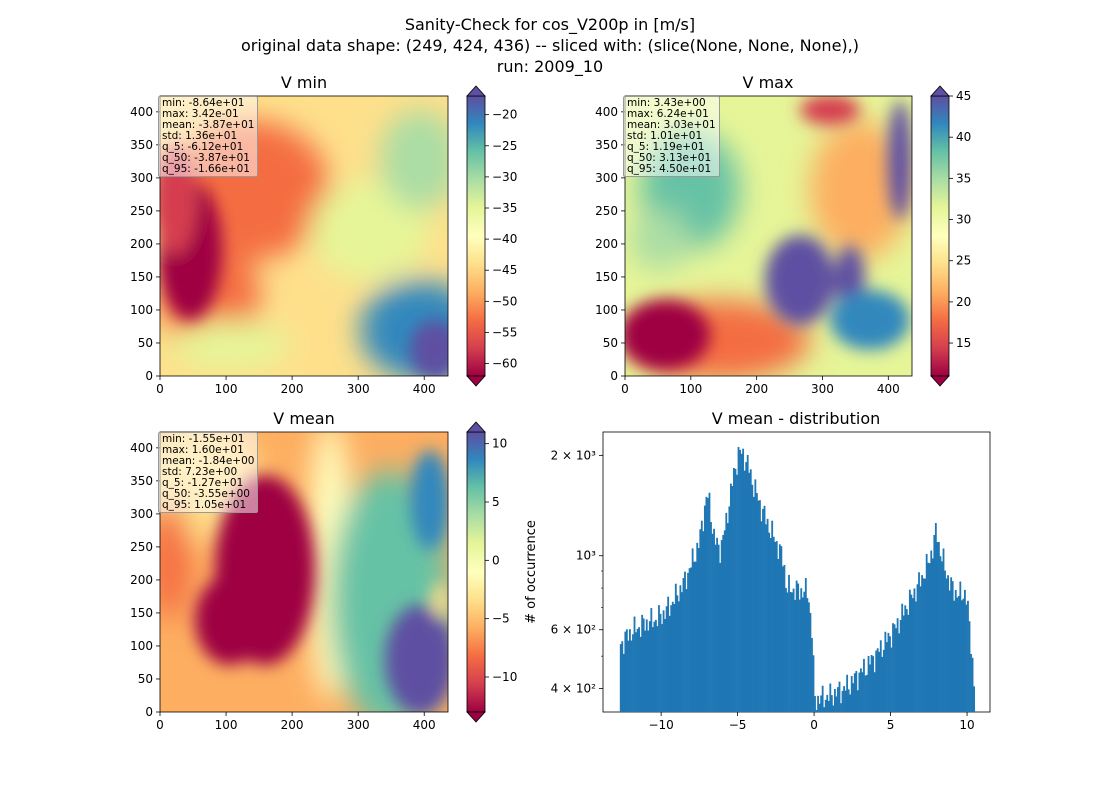  What do you see at coordinates (304, 82) in the screenshot?
I see `panel-title-v-min: V min` at bounding box center [304, 82].